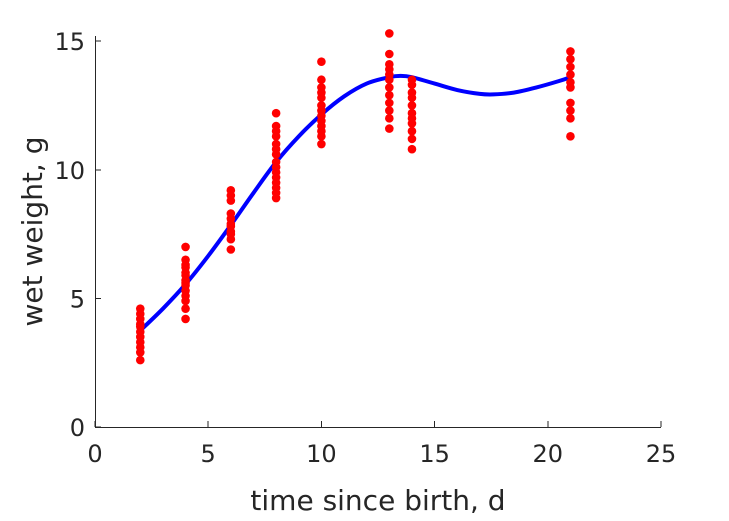  I want to click on y-tick-label: 15, so click(69, 42).